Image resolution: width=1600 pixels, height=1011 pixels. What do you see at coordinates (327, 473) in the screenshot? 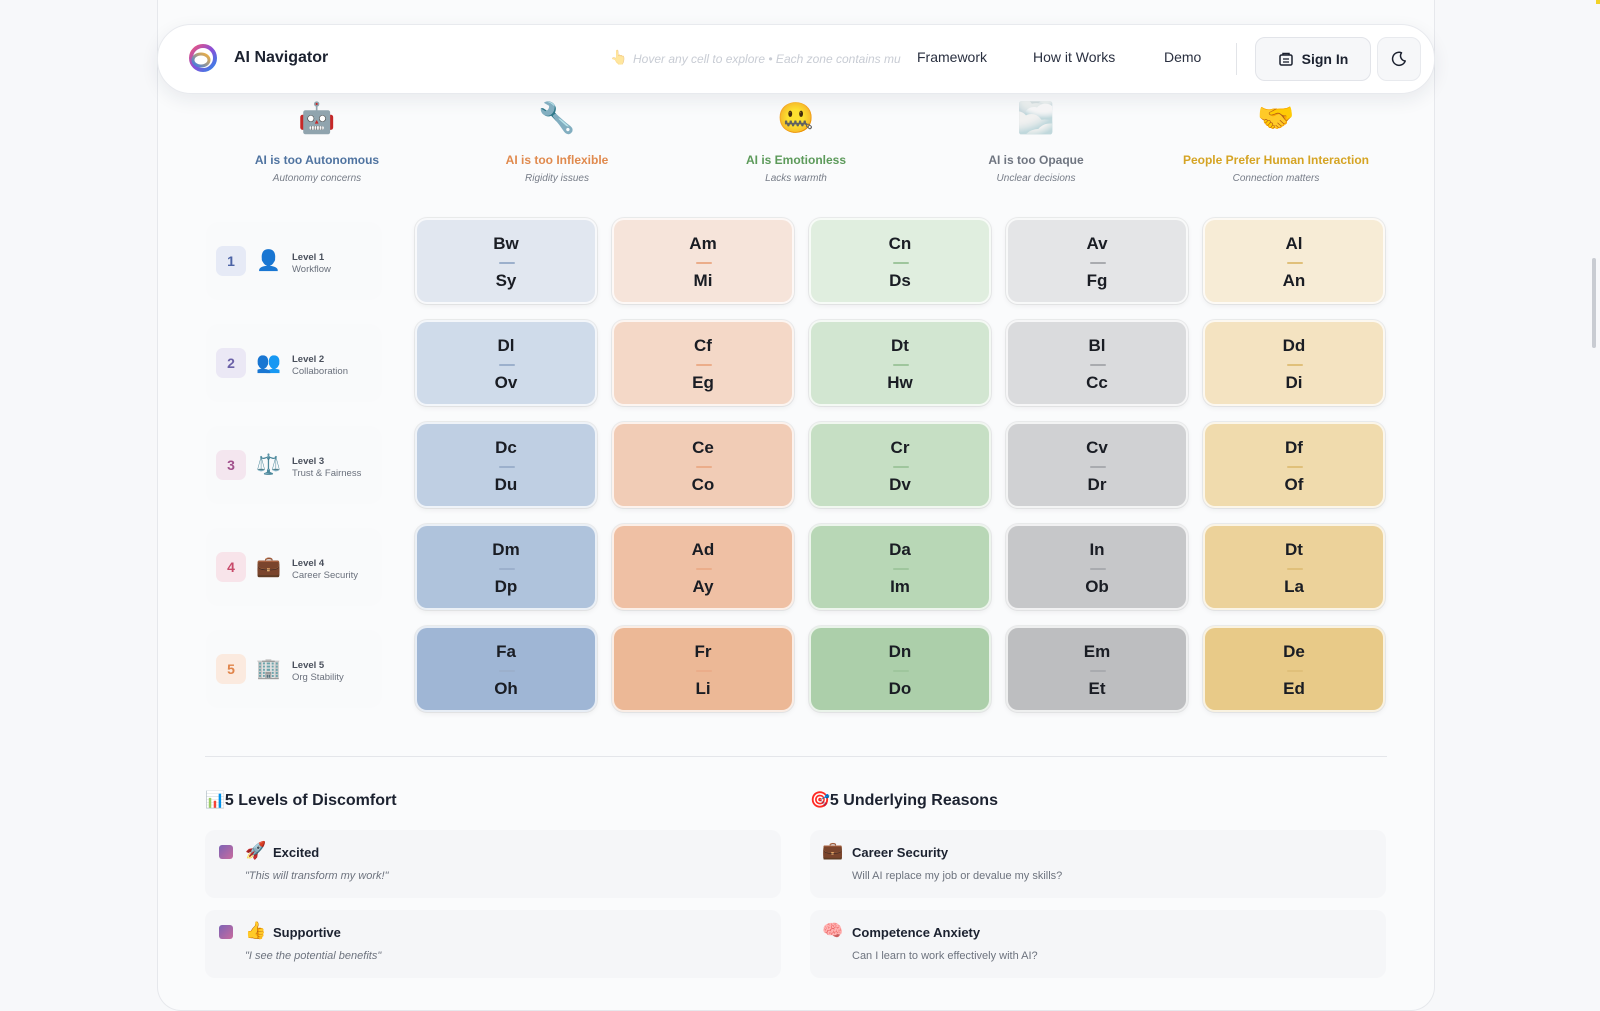
I see `level-name: Trust & Fairness` at bounding box center [327, 473].